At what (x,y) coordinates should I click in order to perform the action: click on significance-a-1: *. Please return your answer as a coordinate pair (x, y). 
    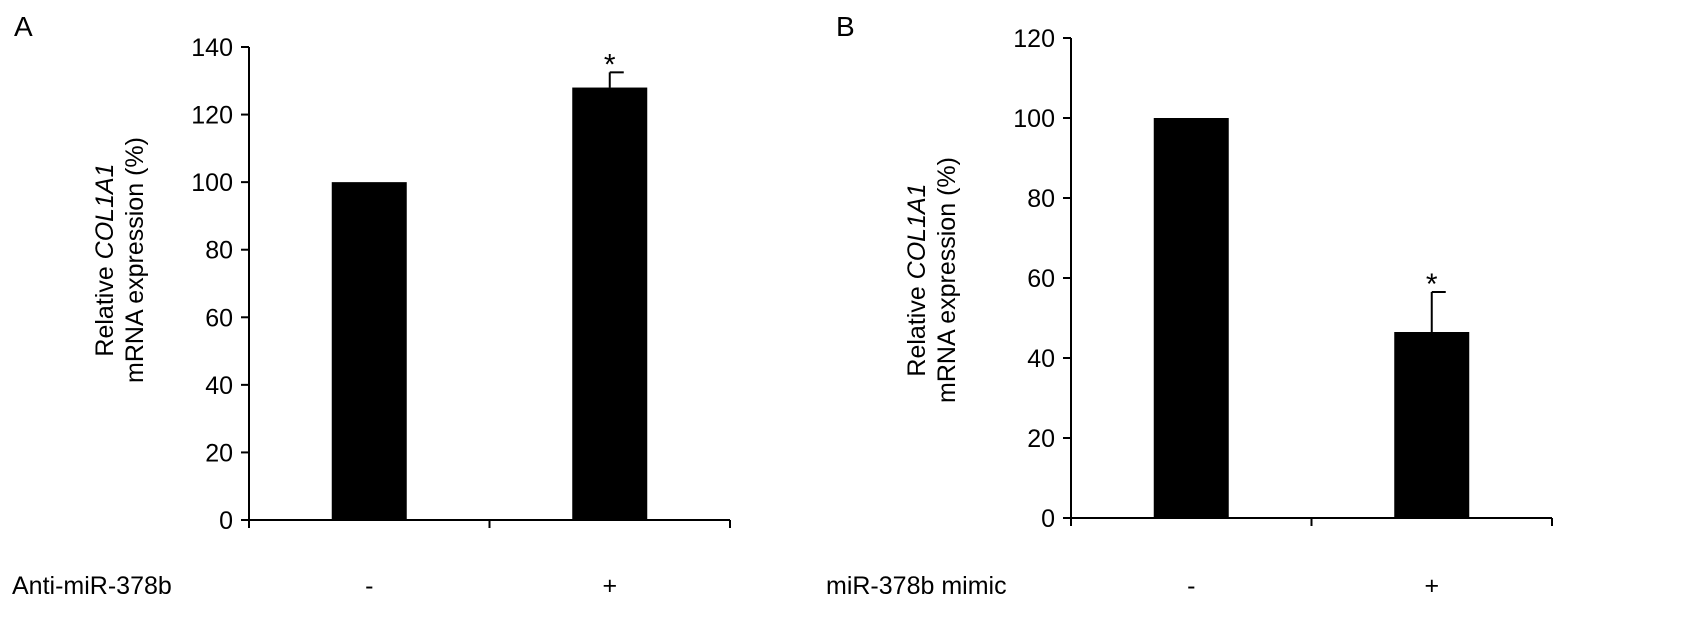
    Looking at the image, I should click on (610, 64).